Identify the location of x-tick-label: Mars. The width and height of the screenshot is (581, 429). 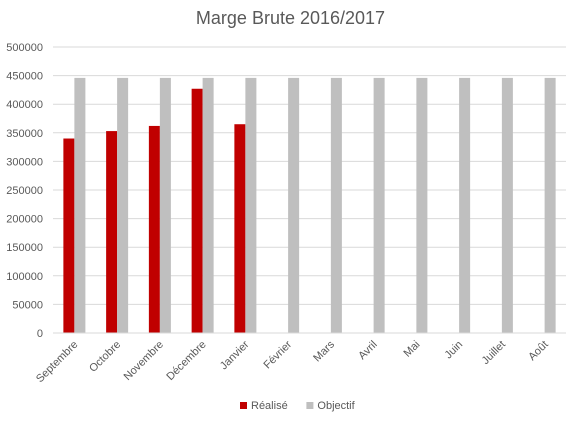
(324, 351).